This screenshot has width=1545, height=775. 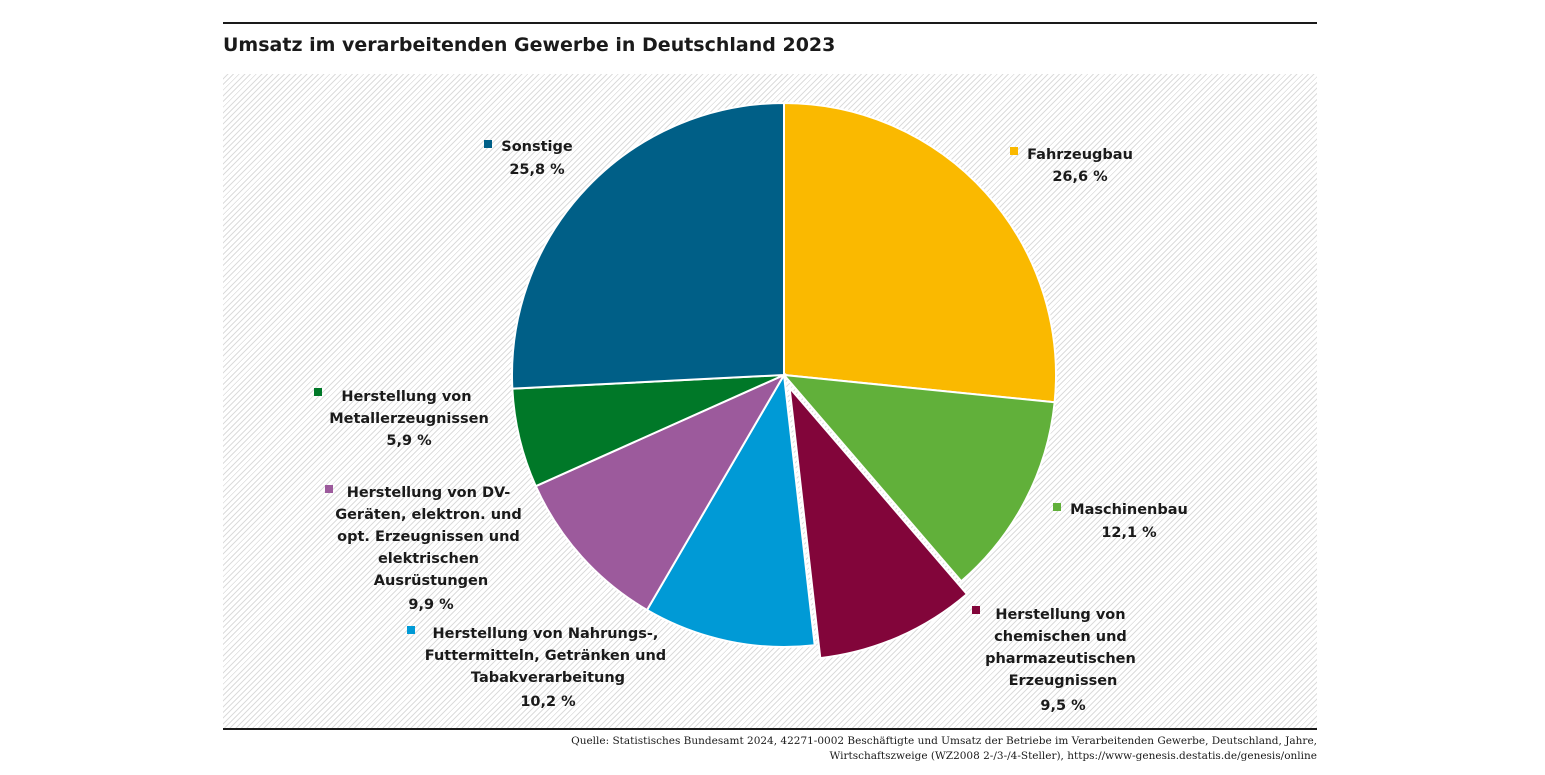 What do you see at coordinates (409, 408) in the screenshot?
I see `label-metall-name: Herstellung von Metallerzeugnissen` at bounding box center [409, 408].